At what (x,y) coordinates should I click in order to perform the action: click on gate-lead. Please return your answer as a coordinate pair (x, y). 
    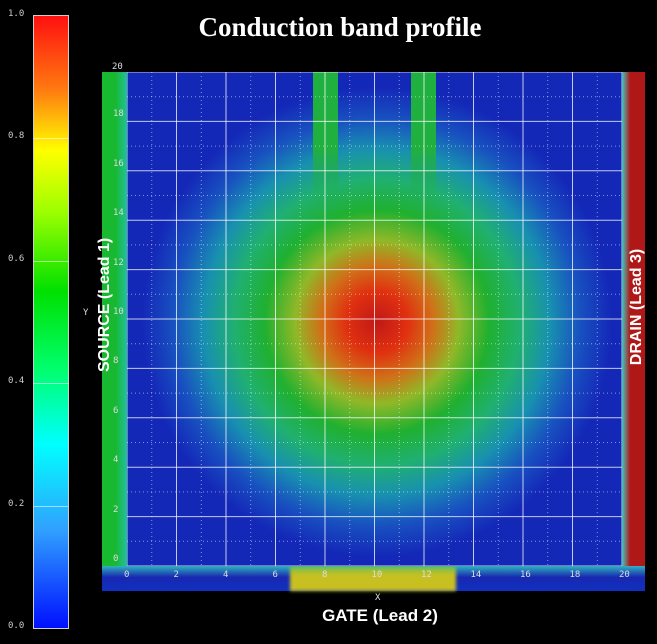
    Looking at the image, I should click on (373, 578).